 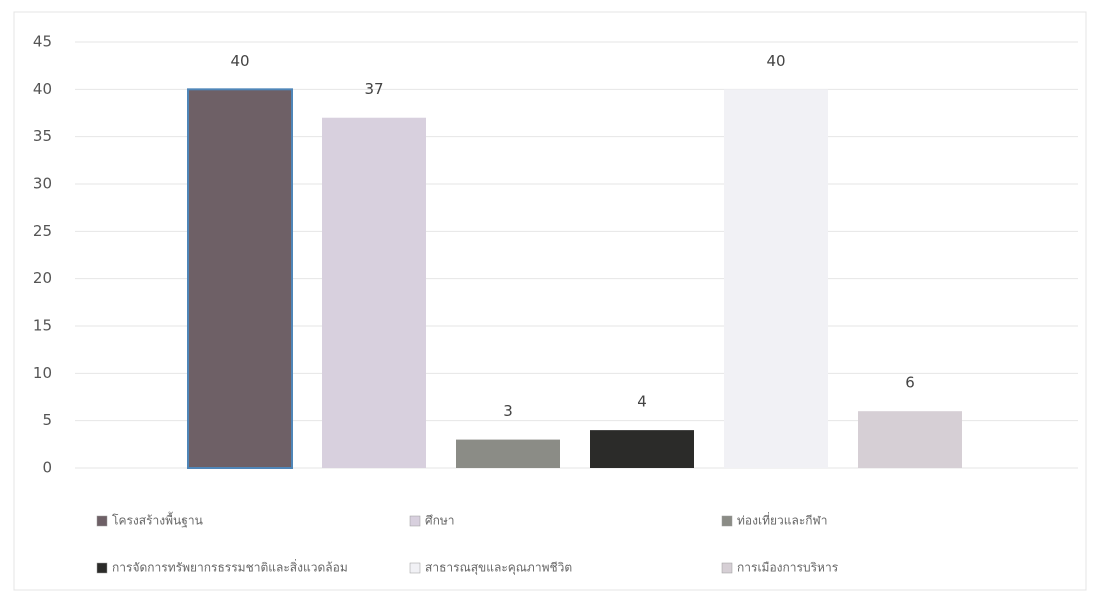 What do you see at coordinates (42, 231) in the screenshot?
I see `y-tick-label: 25` at bounding box center [42, 231].